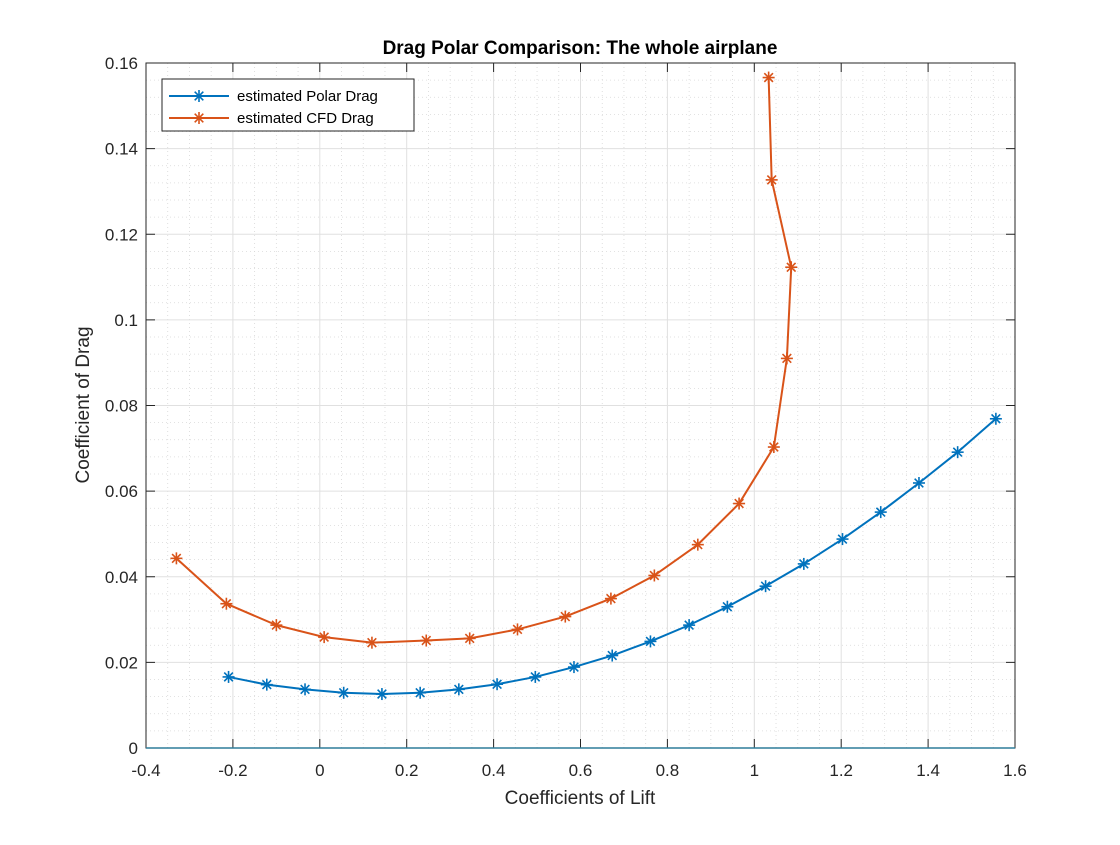 Image resolution: width=1120 pixels, height=845 pixels. Describe the element at coordinates (133, 748) in the screenshot. I see `y-tick-label: 0` at that location.